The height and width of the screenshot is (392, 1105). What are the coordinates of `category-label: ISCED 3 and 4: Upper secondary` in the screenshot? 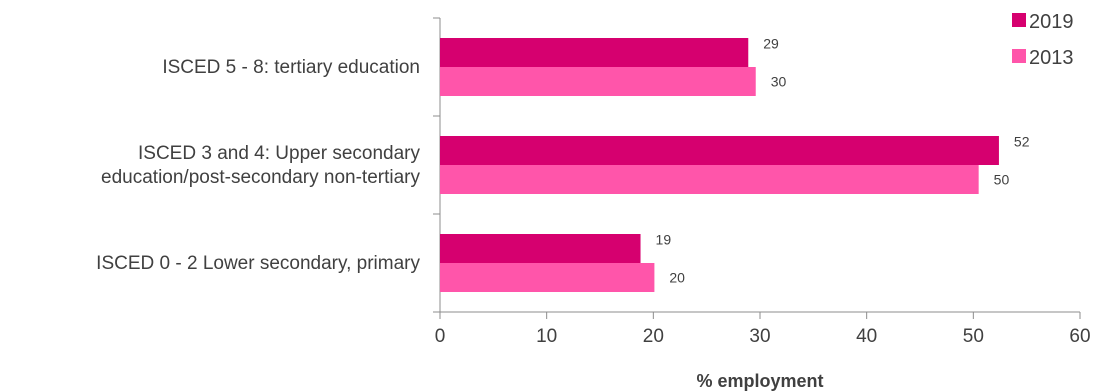 It's located at (279, 153).